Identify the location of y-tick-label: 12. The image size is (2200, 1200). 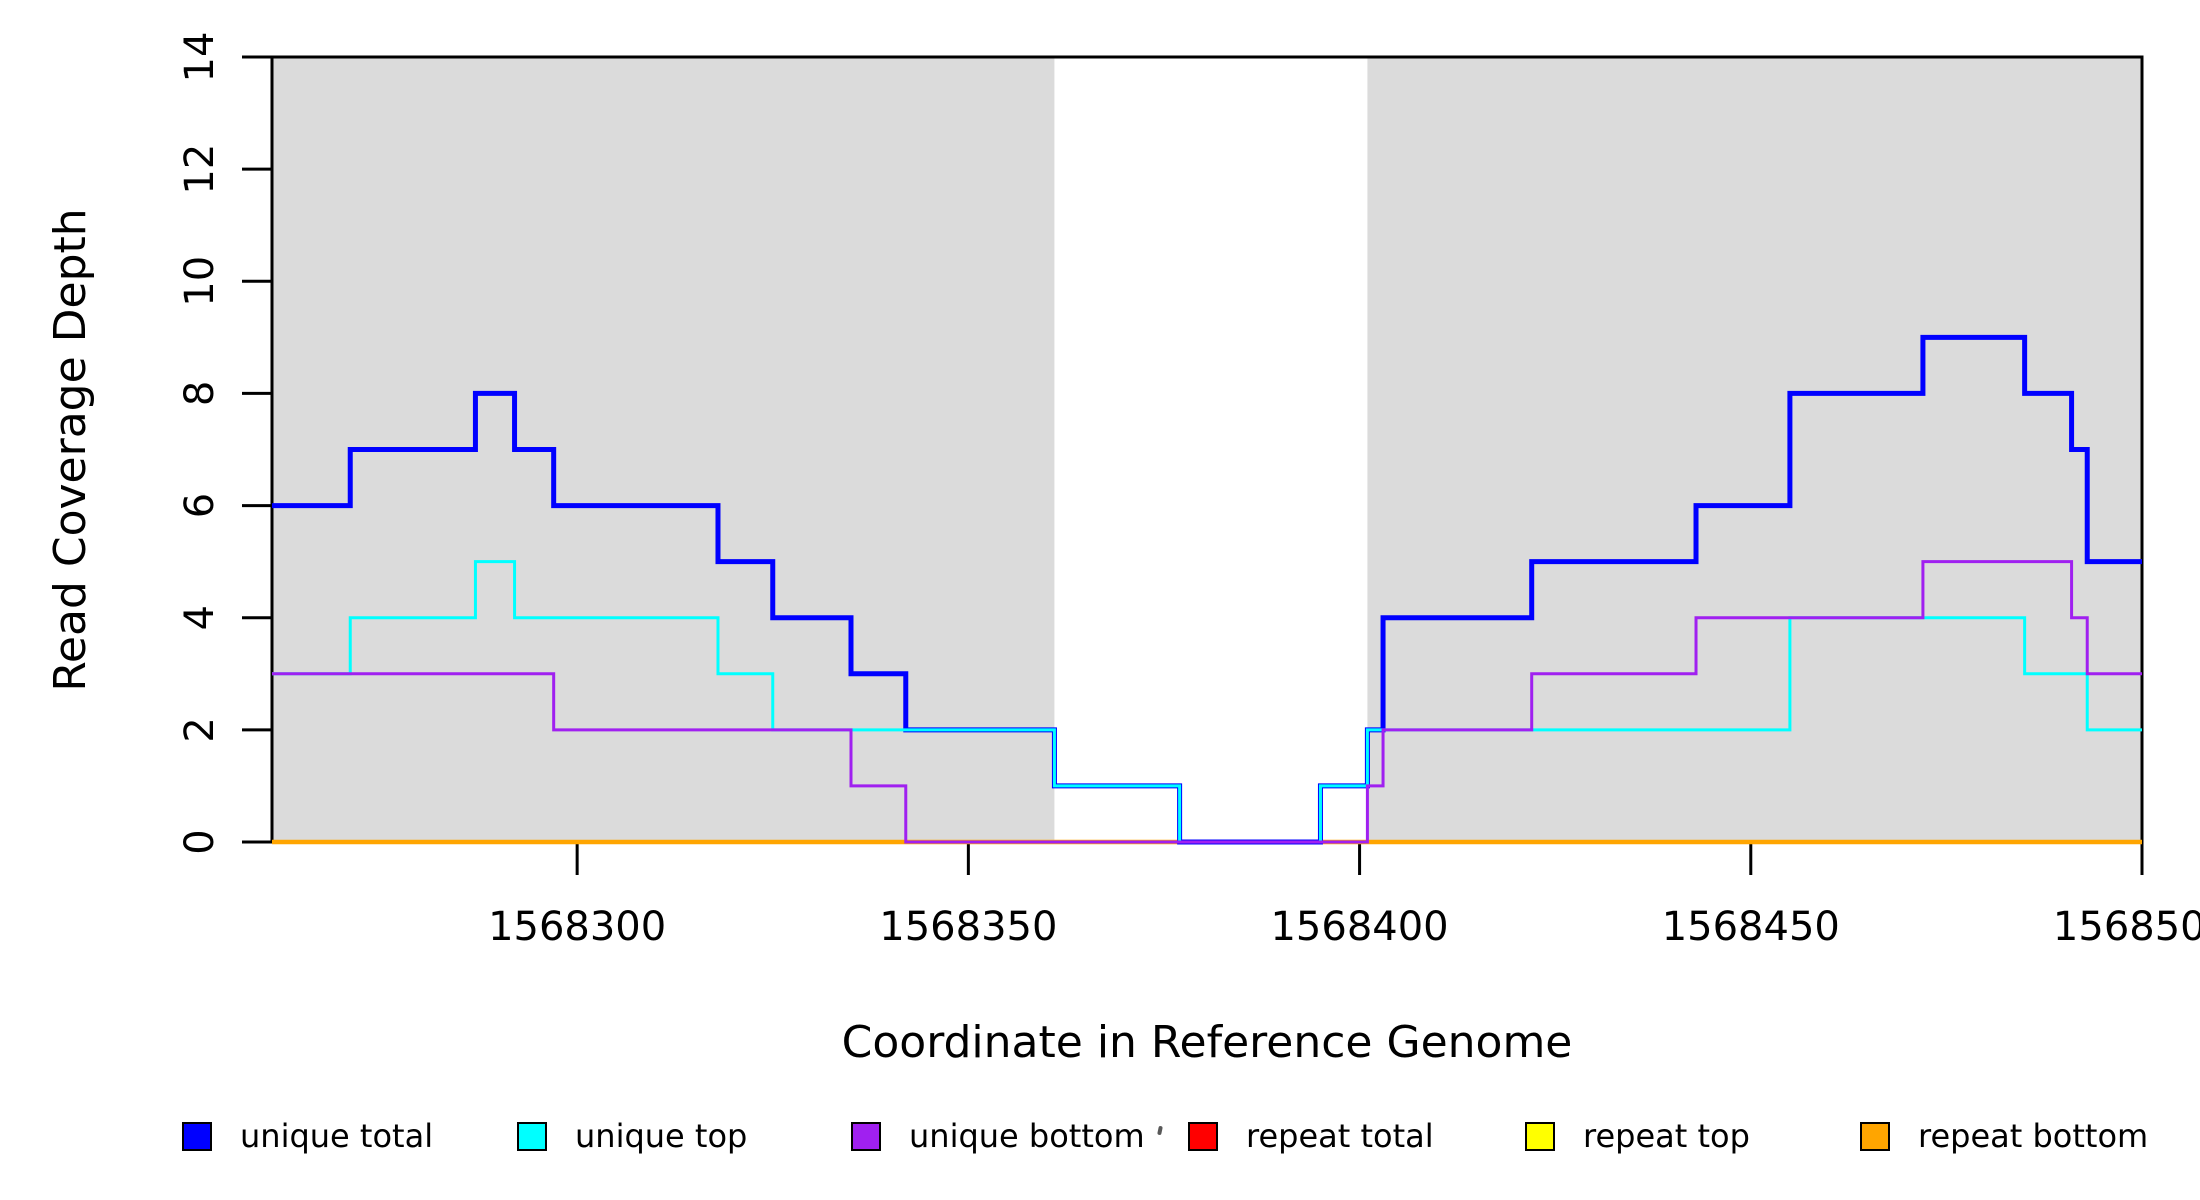
(200, 169).